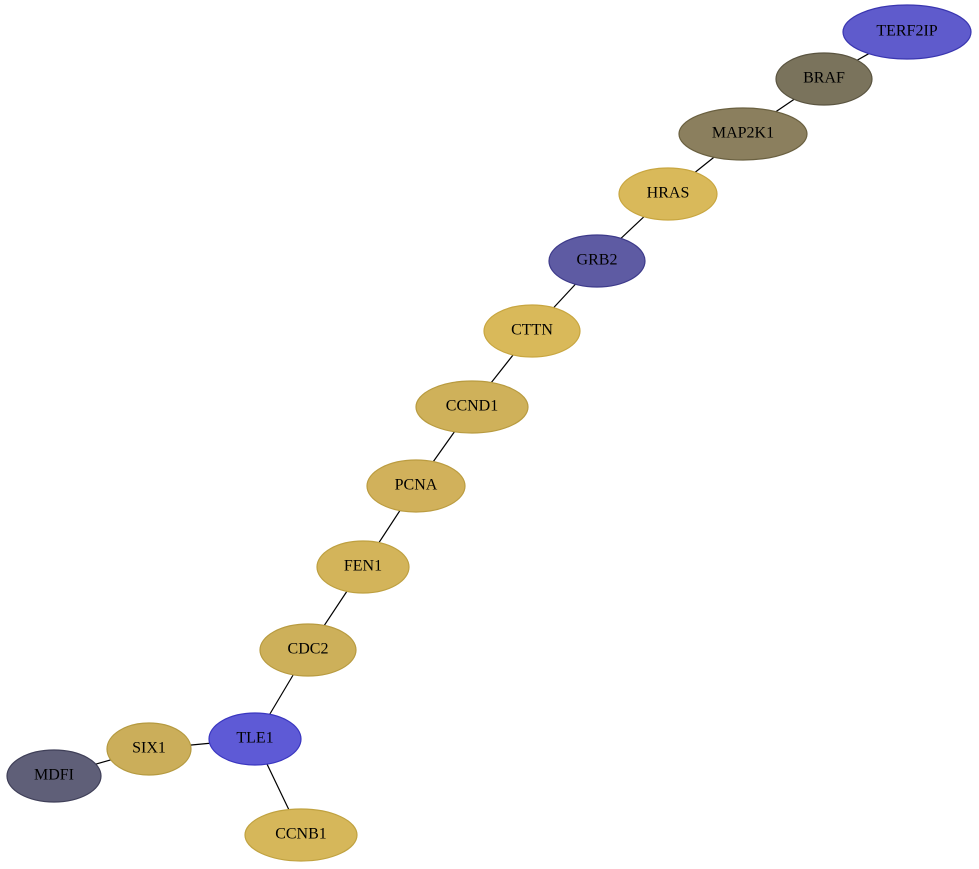  I want to click on node: CDC2, so click(308, 650).